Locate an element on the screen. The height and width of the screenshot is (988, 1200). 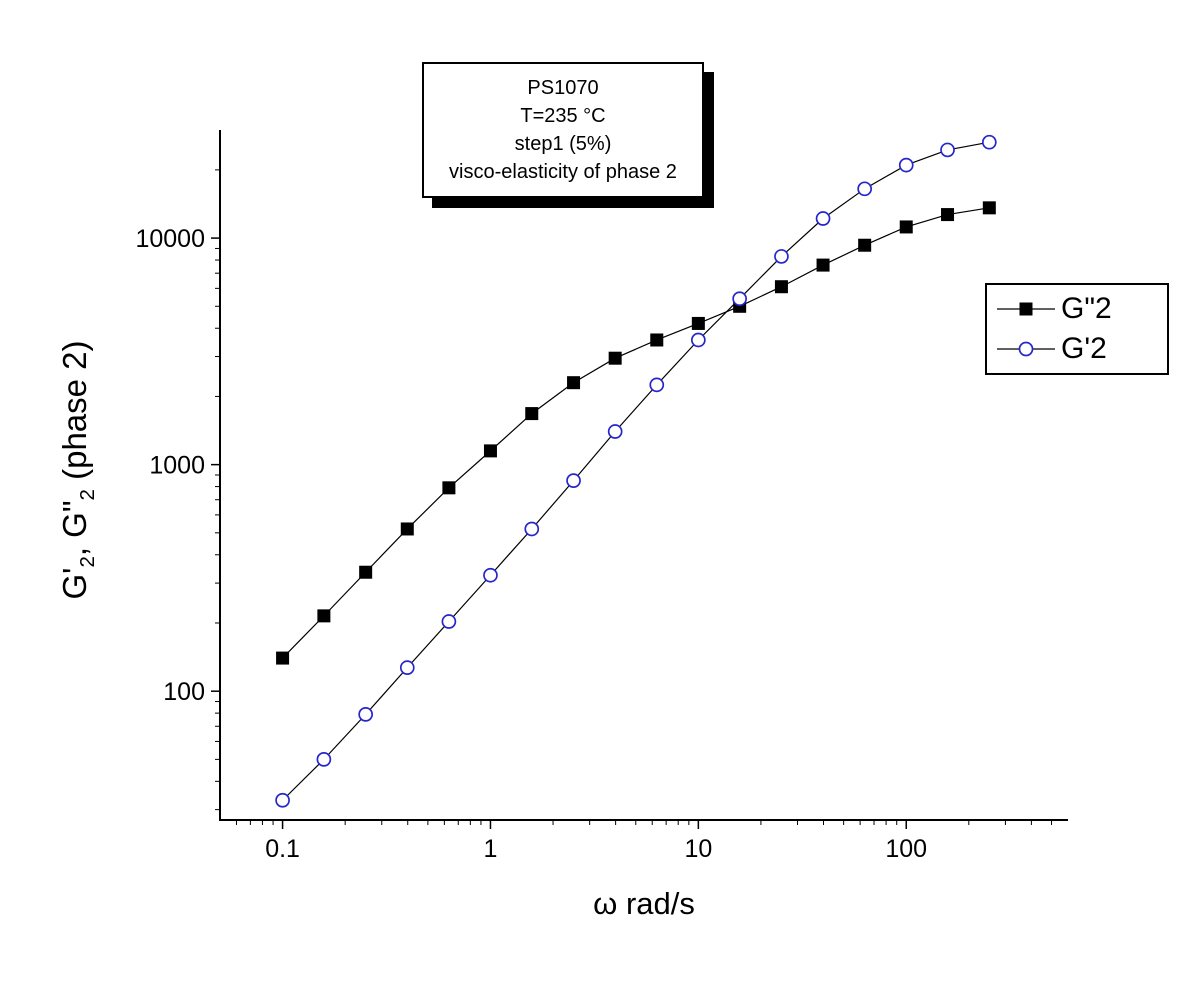
x-tick-label: 0.1 is located at coordinates (282, 849).